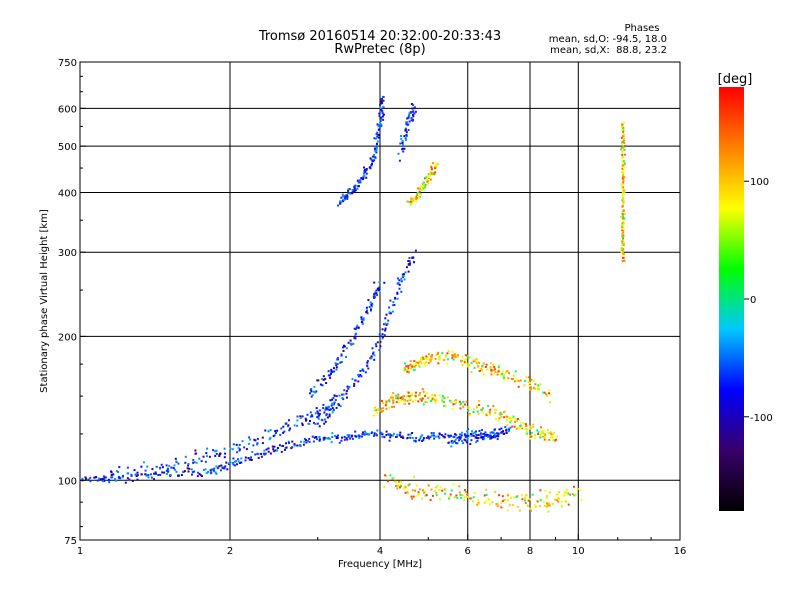 The width and height of the screenshot is (800, 604). What do you see at coordinates (608, 50) in the screenshot?
I see `stats-line-x: mean, sd,X: 88.8, 23.2` at bounding box center [608, 50].